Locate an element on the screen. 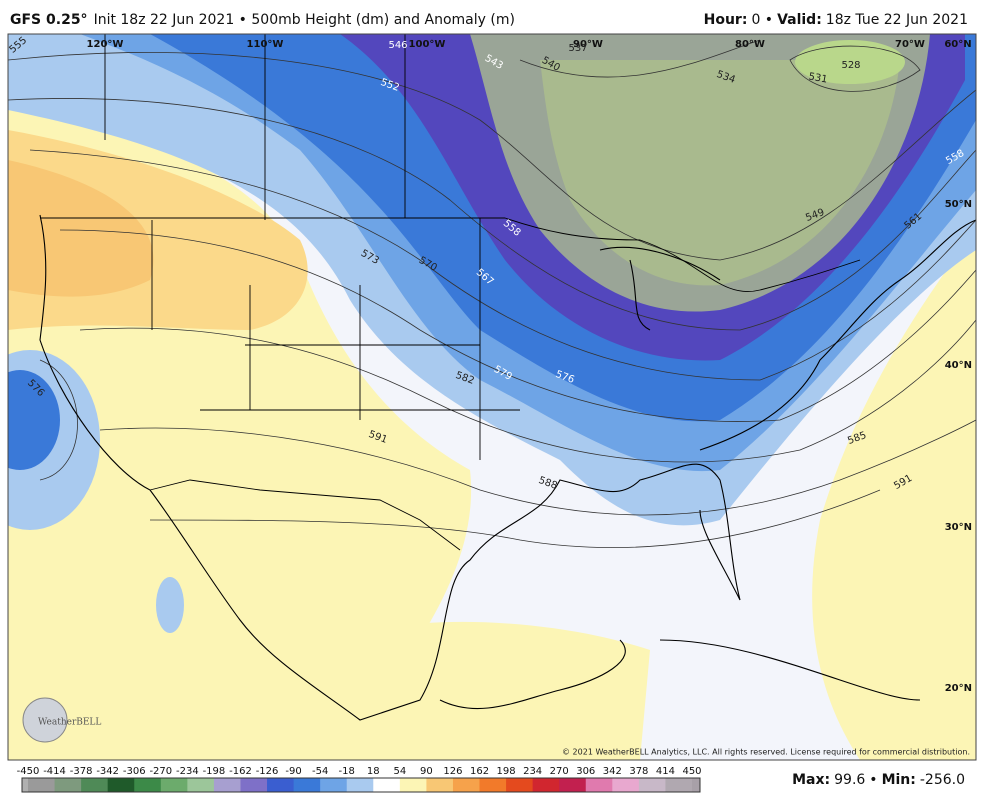 This screenshot has height=808, width=984. colorbar-tick: -306 is located at coordinates (134, 771).